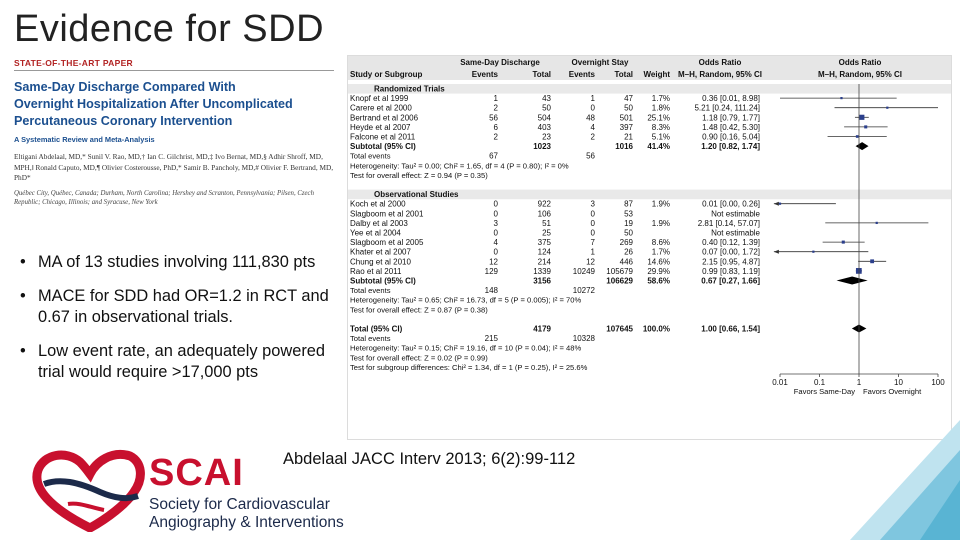 This screenshot has height=540, width=960. I want to click on logo-line-2: Angiography & Interventions, so click(246, 522).